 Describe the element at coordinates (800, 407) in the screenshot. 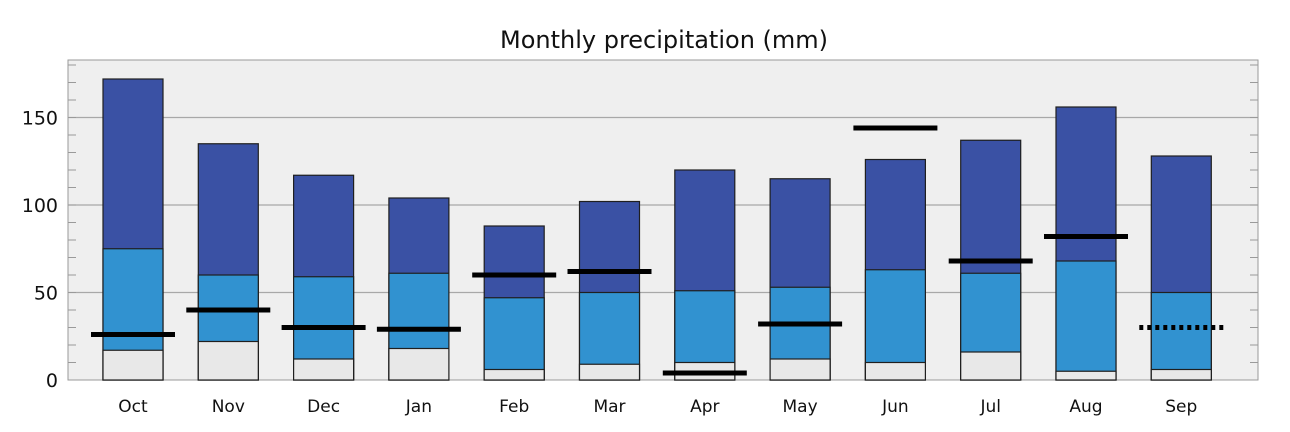

I see `x-tick-label: May` at that location.